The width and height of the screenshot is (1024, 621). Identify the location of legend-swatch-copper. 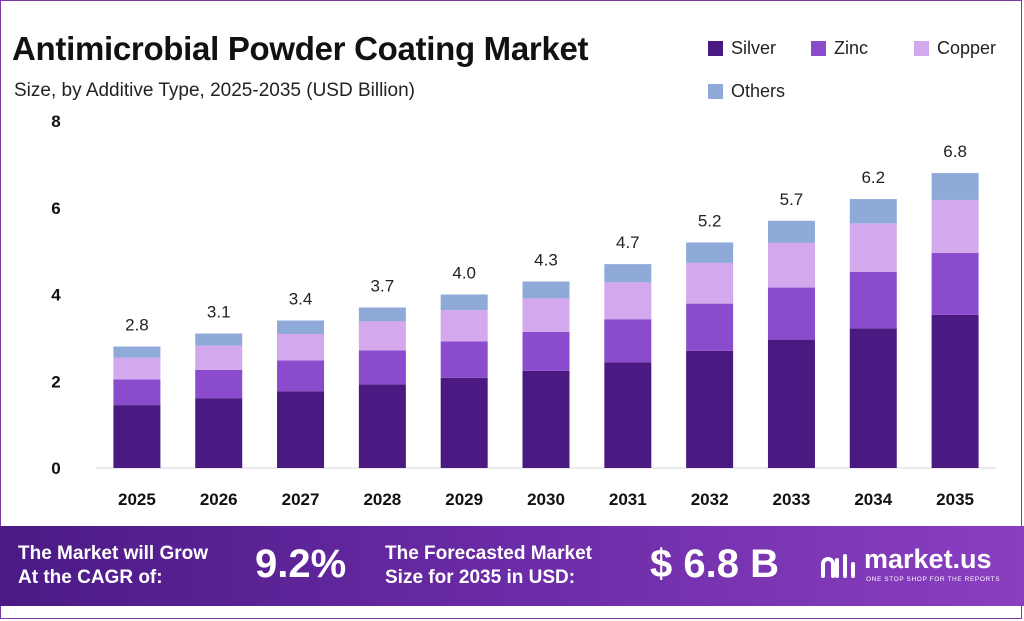
(921, 48).